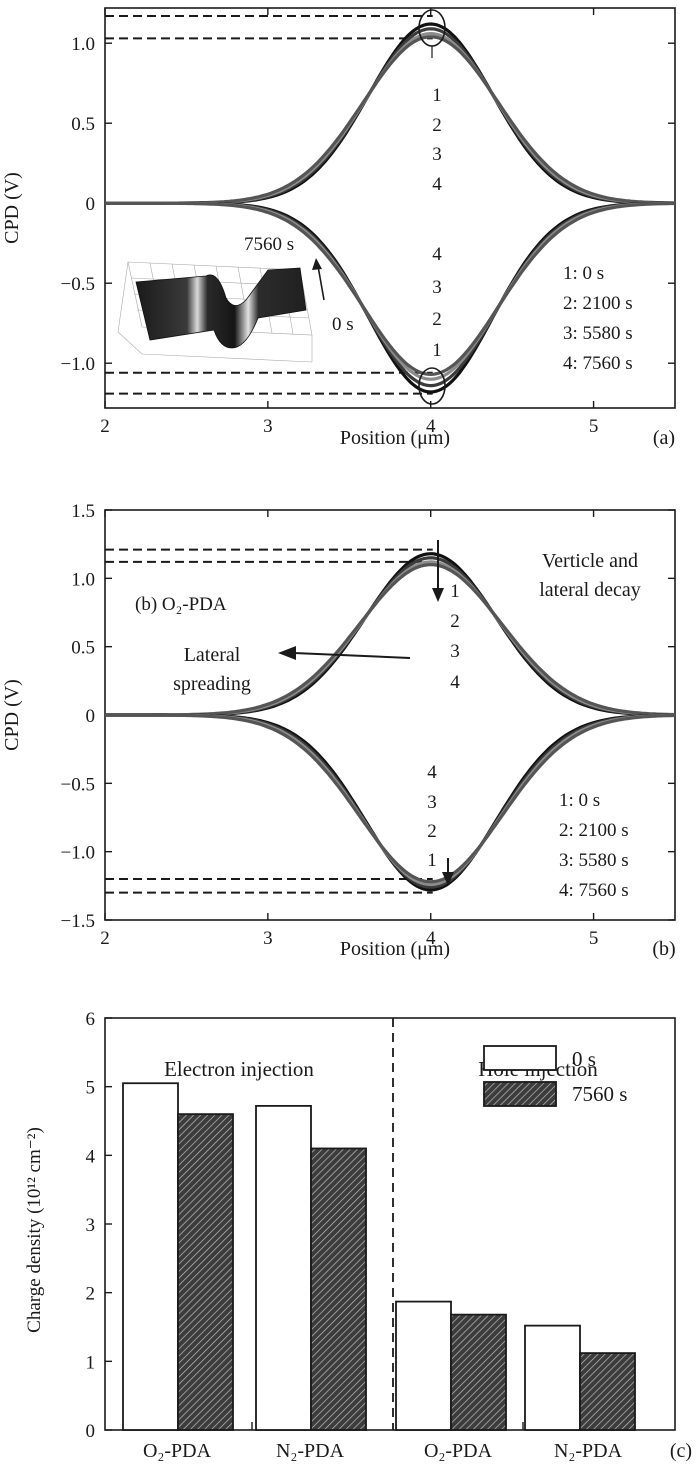  What do you see at coordinates (91, 1294) in the screenshot?
I see `y-tick-label: 2` at bounding box center [91, 1294].